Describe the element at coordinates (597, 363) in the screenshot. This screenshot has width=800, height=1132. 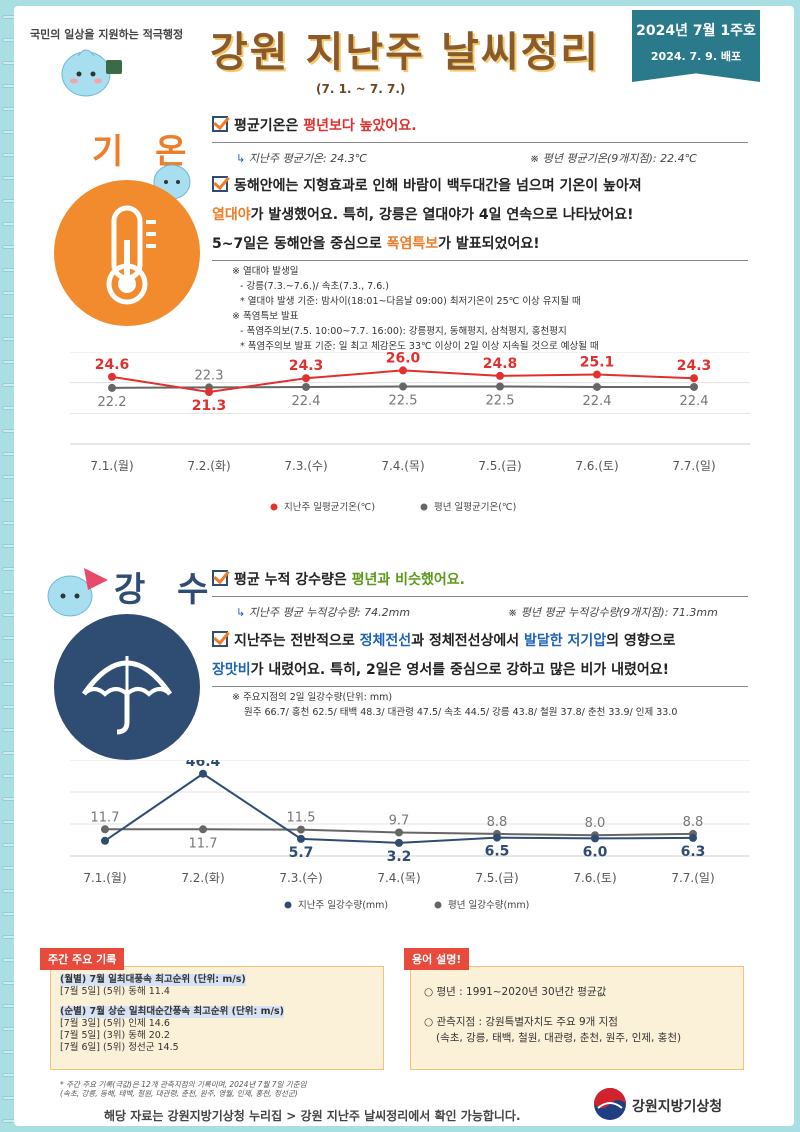
I see `data-label: 25.1` at that location.